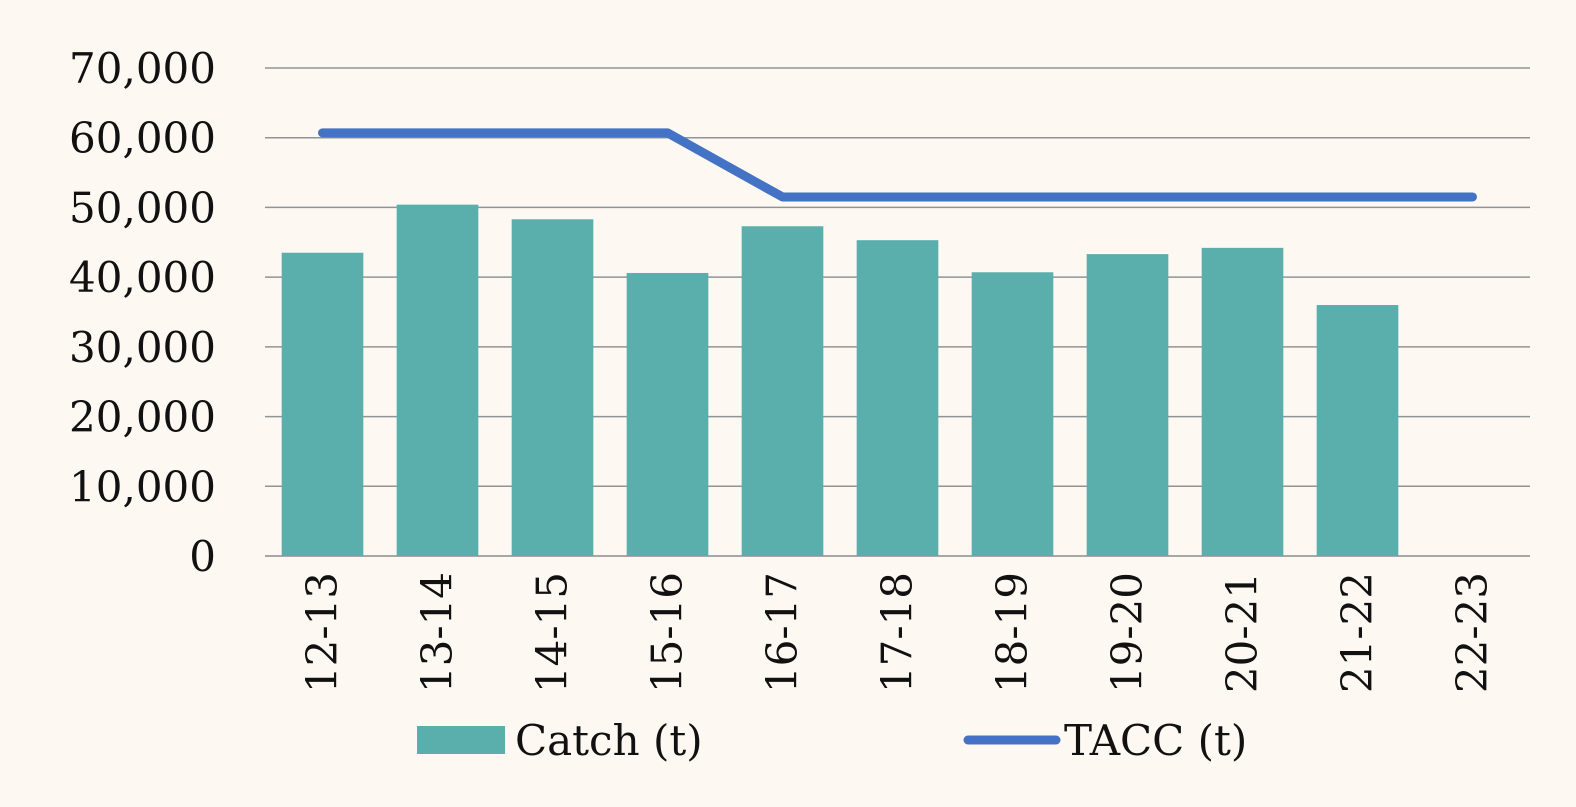 This screenshot has width=1576, height=807. I want to click on legend-label-catch: Catch (t), so click(609, 740).